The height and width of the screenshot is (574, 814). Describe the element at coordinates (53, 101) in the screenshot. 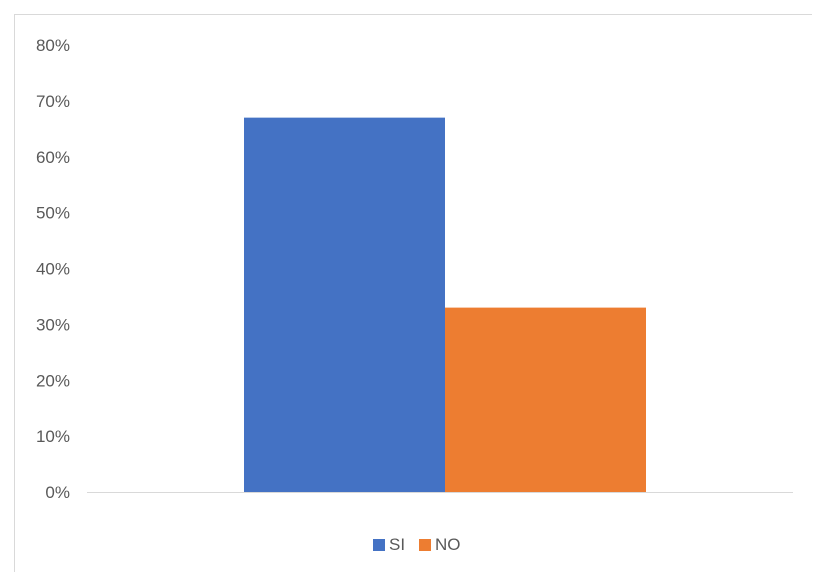

I see `y-tick-label: 70%` at that location.